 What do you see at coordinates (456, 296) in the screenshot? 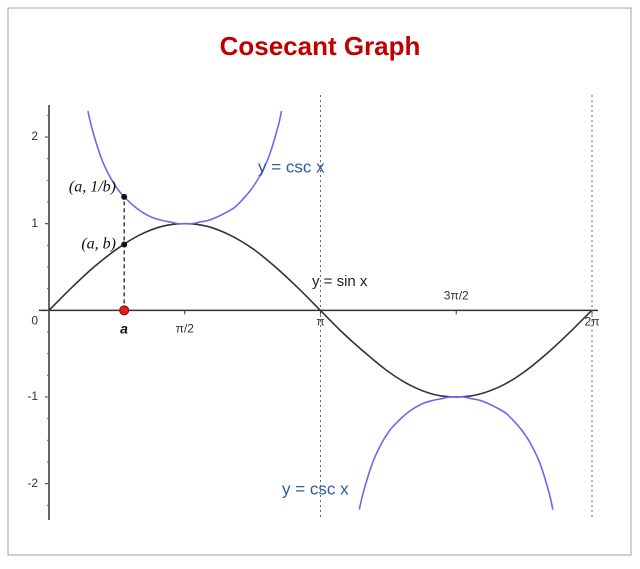
I see `x-tick-label: 3π/2` at bounding box center [456, 296].